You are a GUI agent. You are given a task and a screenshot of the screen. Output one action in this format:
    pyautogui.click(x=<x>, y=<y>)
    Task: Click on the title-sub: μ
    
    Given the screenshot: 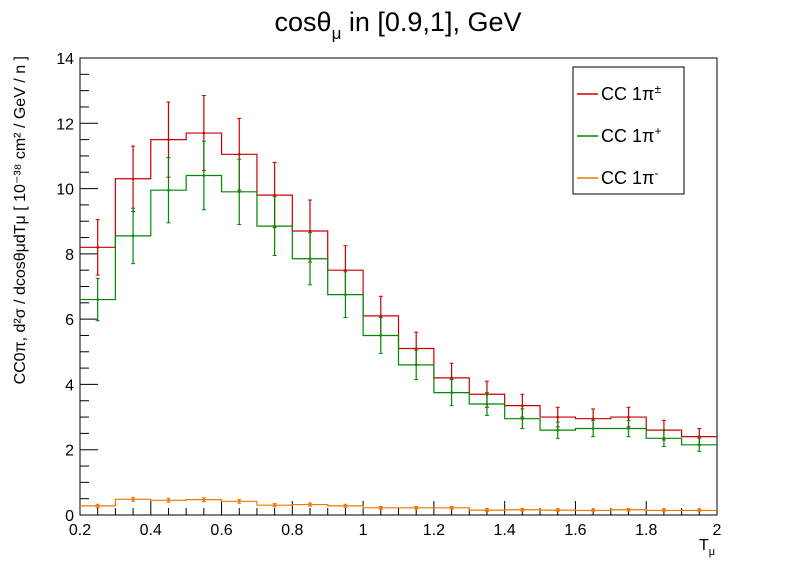 What is the action you would take?
    pyautogui.click(x=337, y=33)
    